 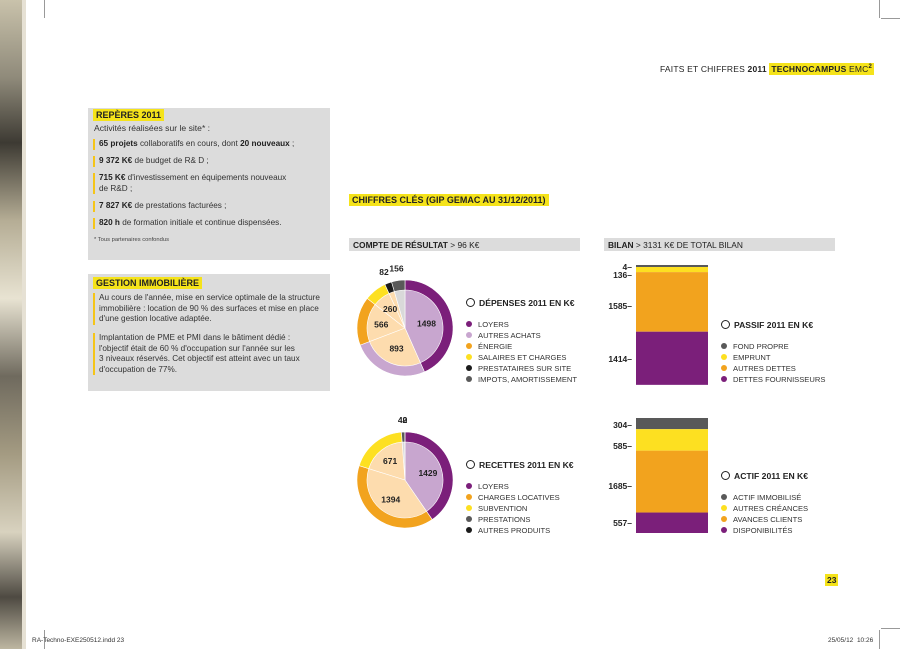 I want to click on legend-item: AUTRES DETTES, so click(x=758, y=368).